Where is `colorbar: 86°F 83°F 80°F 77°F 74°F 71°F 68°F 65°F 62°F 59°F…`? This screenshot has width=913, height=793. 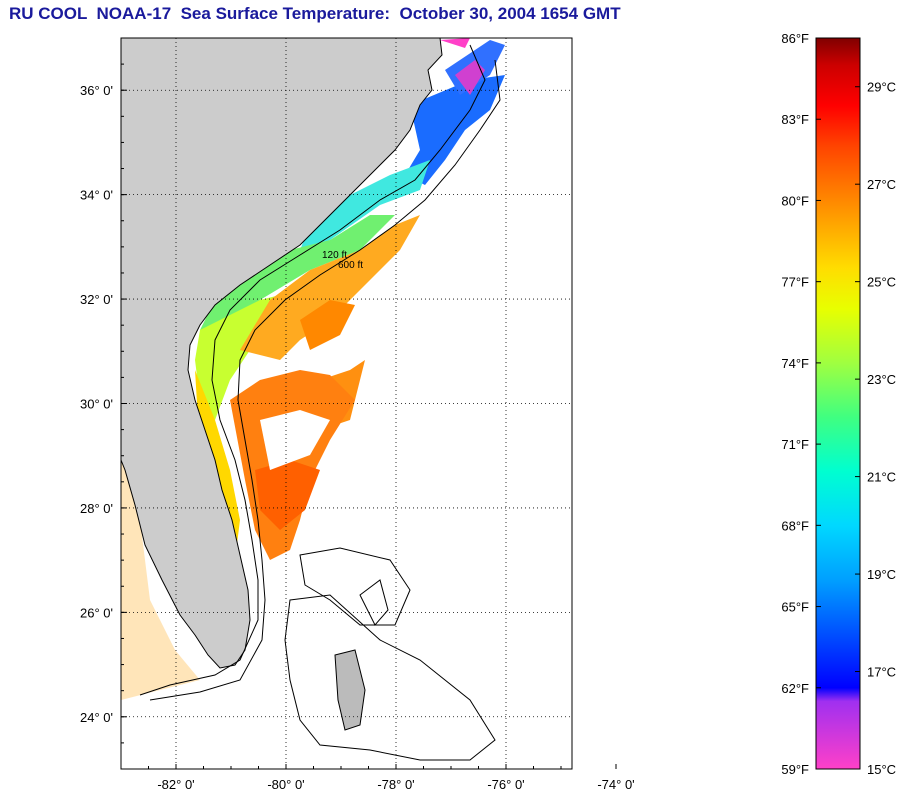
colorbar: 86°F 83°F 80°F 77°F 74°F 71°F 68°F 65°F 62°F 59°F… is located at coordinates (838, 404).